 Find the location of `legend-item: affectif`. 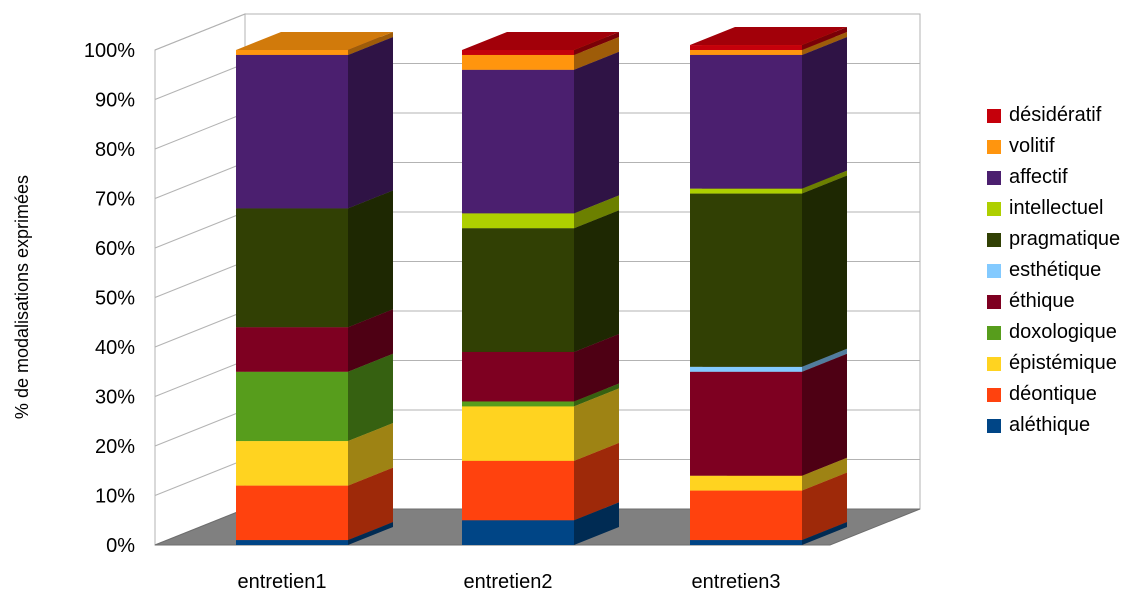

legend-item: affectif is located at coordinates (1063, 177).